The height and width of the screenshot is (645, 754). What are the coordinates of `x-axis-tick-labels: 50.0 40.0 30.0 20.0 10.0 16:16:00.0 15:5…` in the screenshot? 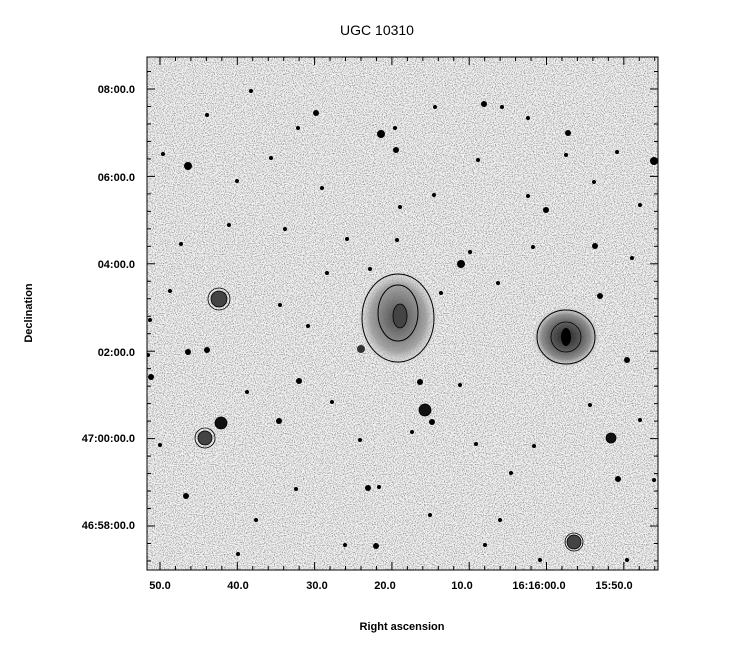 It's located at (390, 586).